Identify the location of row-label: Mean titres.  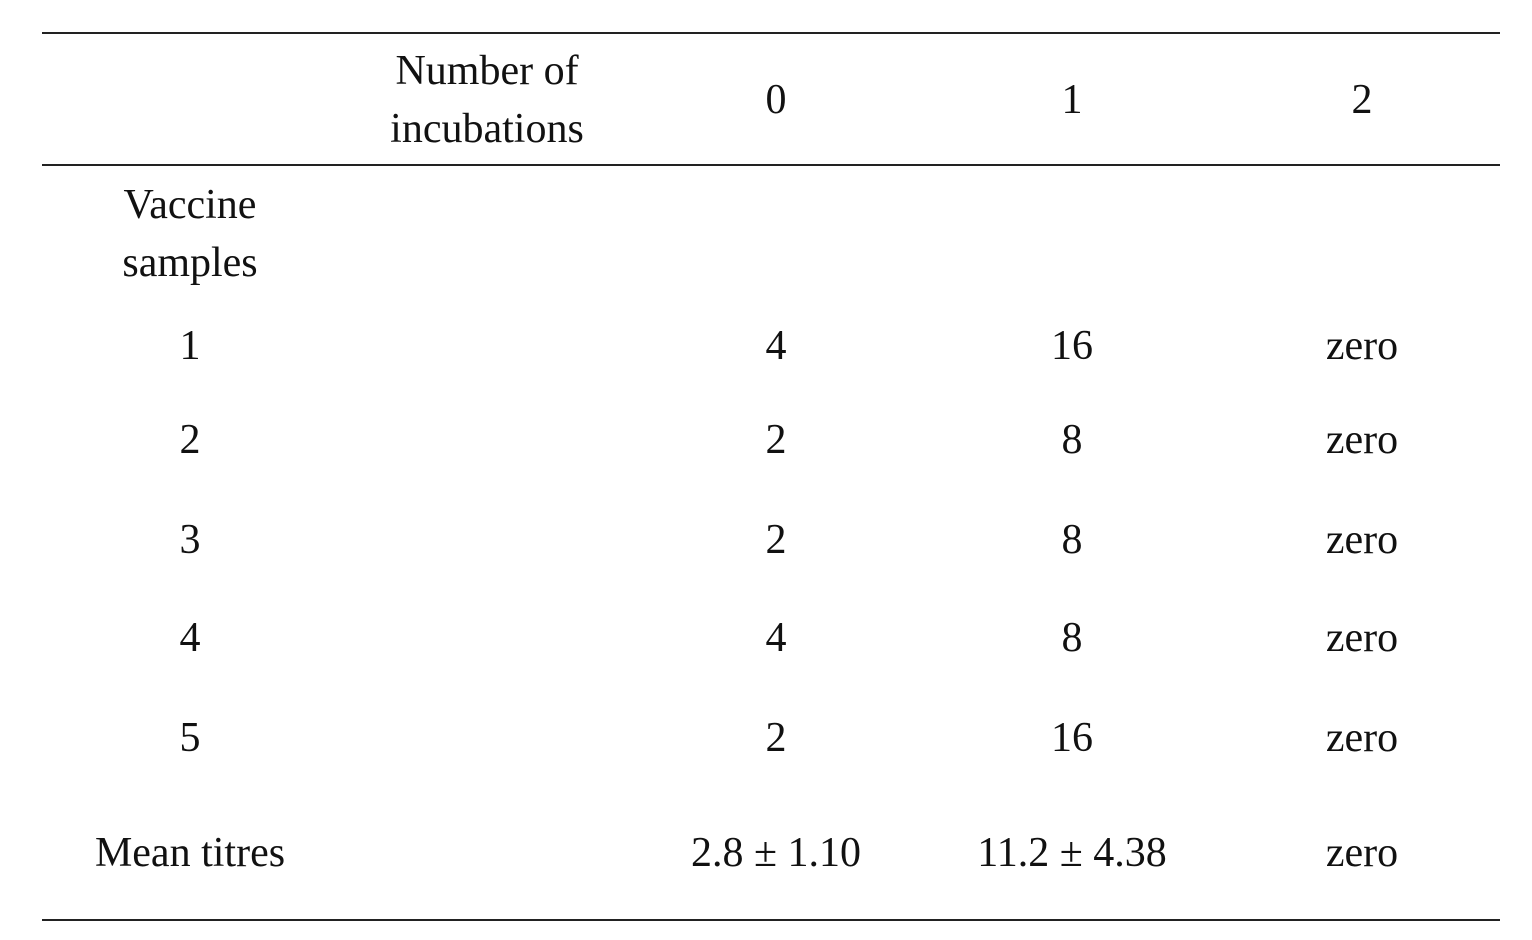
(190, 853).